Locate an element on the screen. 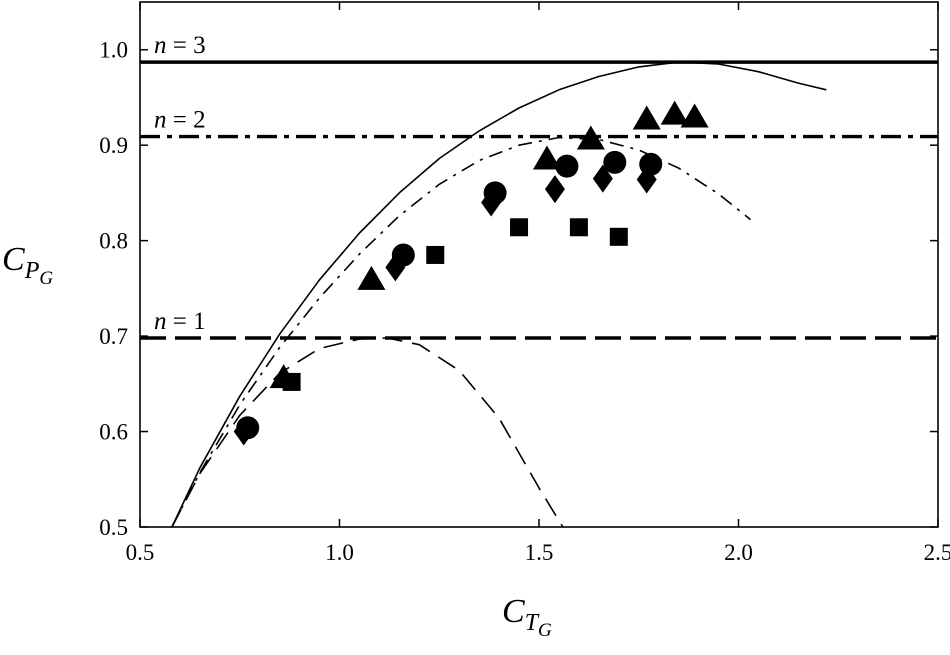  x-tick-label: 0.5 is located at coordinates (140, 552).